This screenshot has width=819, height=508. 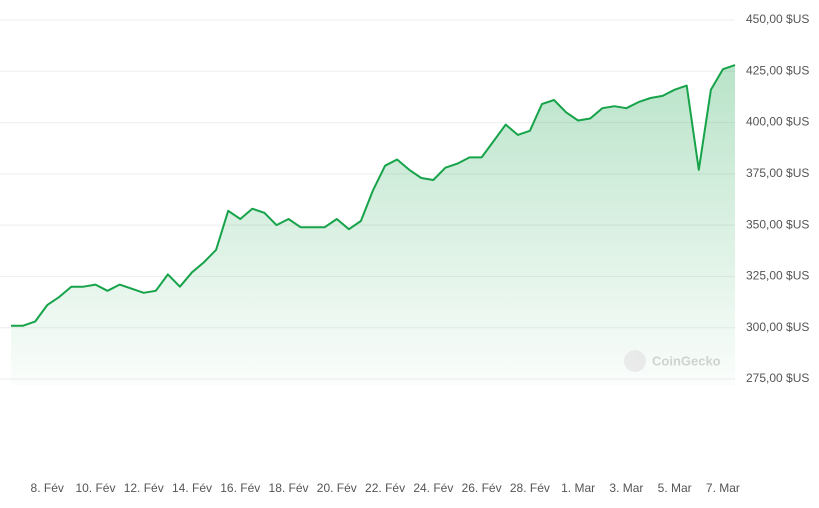 I want to click on x-tick-label: 18. Fév, so click(x=289, y=488).